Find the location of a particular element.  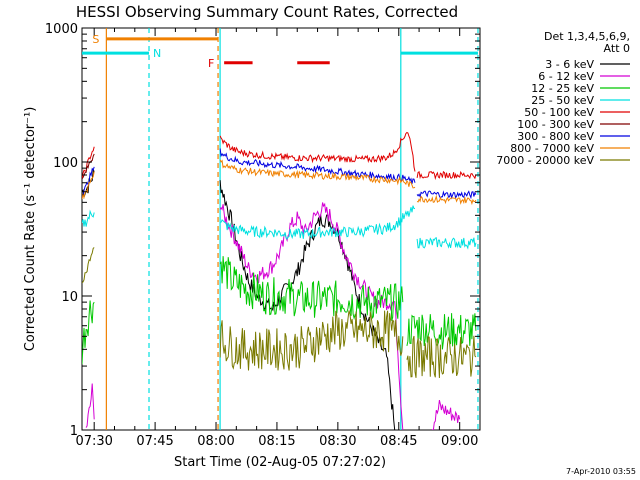

legend-entry-label: 100 - 300 keV is located at coordinates (555, 124).